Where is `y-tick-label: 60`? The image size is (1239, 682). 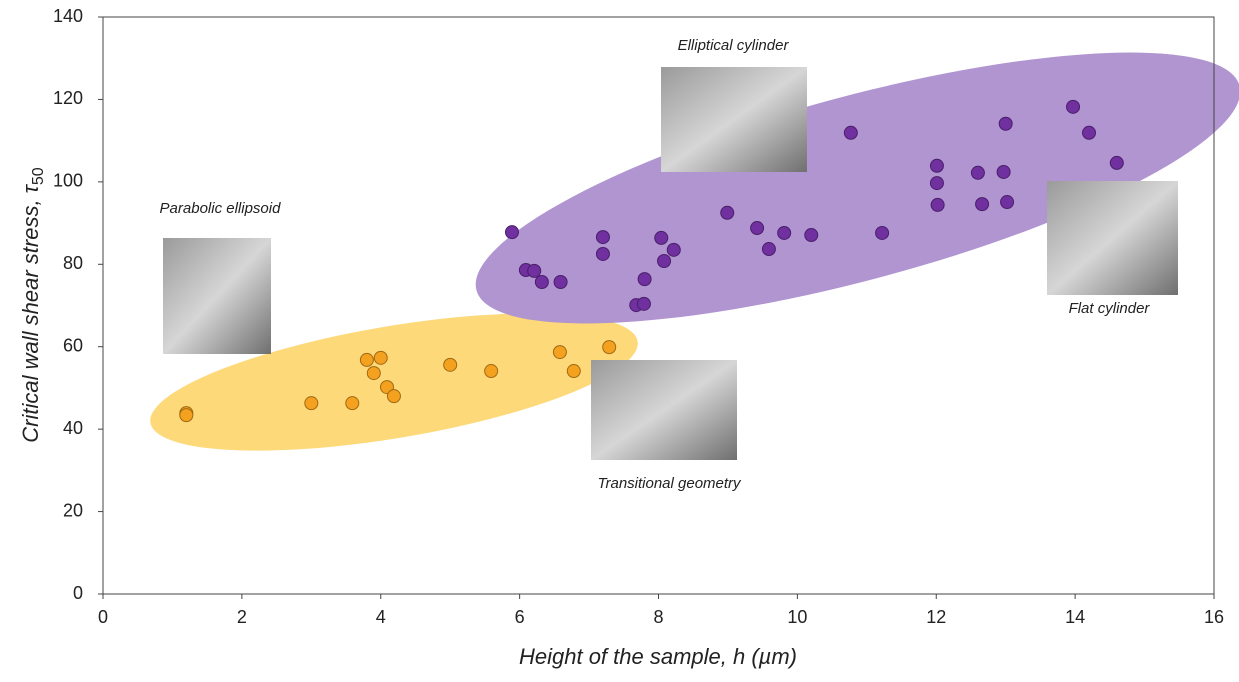
y-tick-label: 60 is located at coordinates (73, 345).